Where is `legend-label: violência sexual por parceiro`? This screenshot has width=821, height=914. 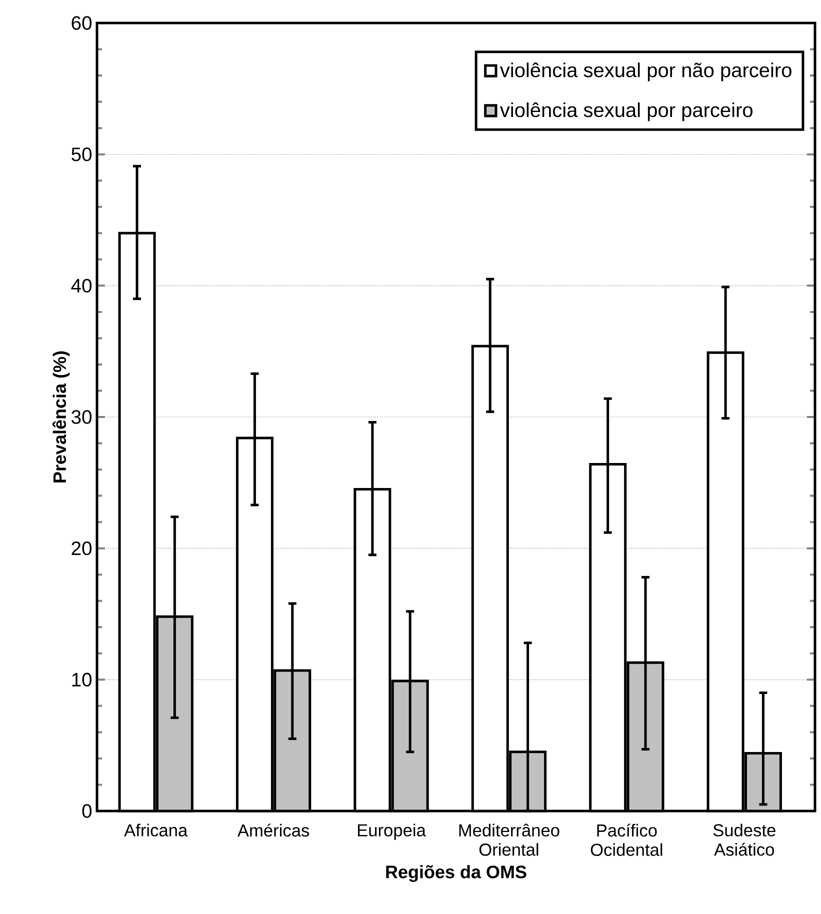 legend-label: violência sexual por parceiro is located at coordinates (626, 112).